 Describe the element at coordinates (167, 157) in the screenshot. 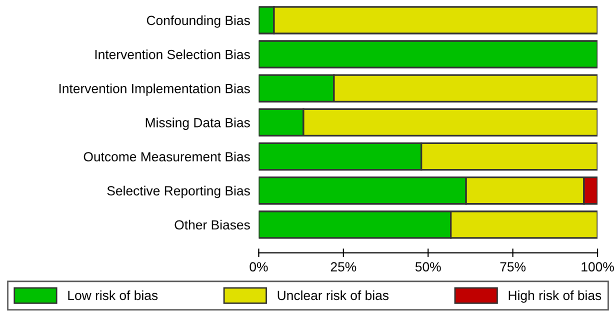

I see `y-tick-label: Outcome Measurement Bias` at that location.